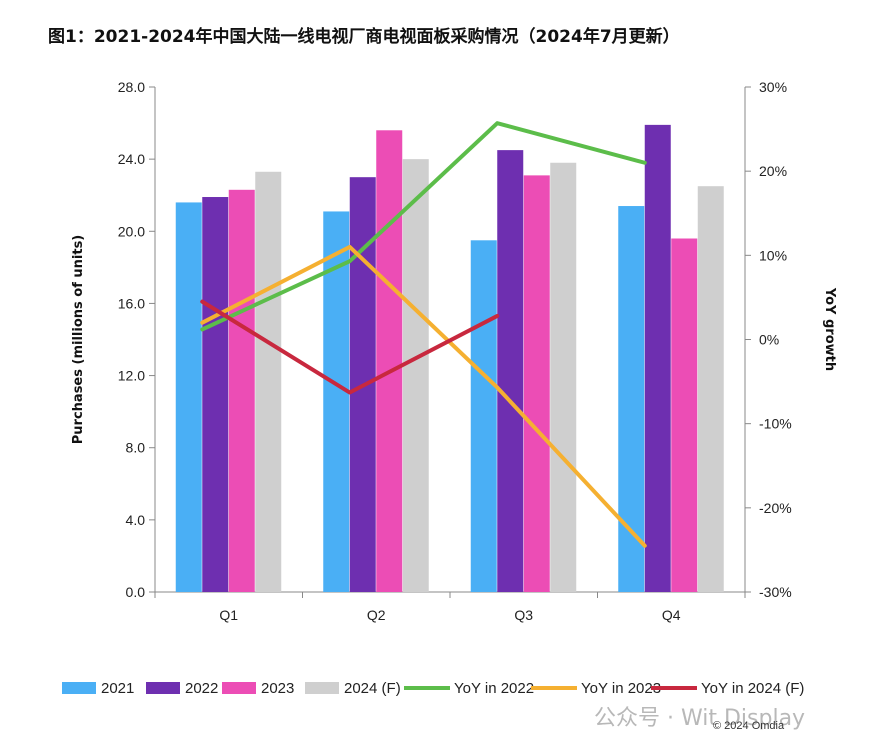 The width and height of the screenshot is (876, 747). Describe the element at coordinates (700, 718) in the screenshot. I see `watermark: 公众号 · Wit Display` at that location.